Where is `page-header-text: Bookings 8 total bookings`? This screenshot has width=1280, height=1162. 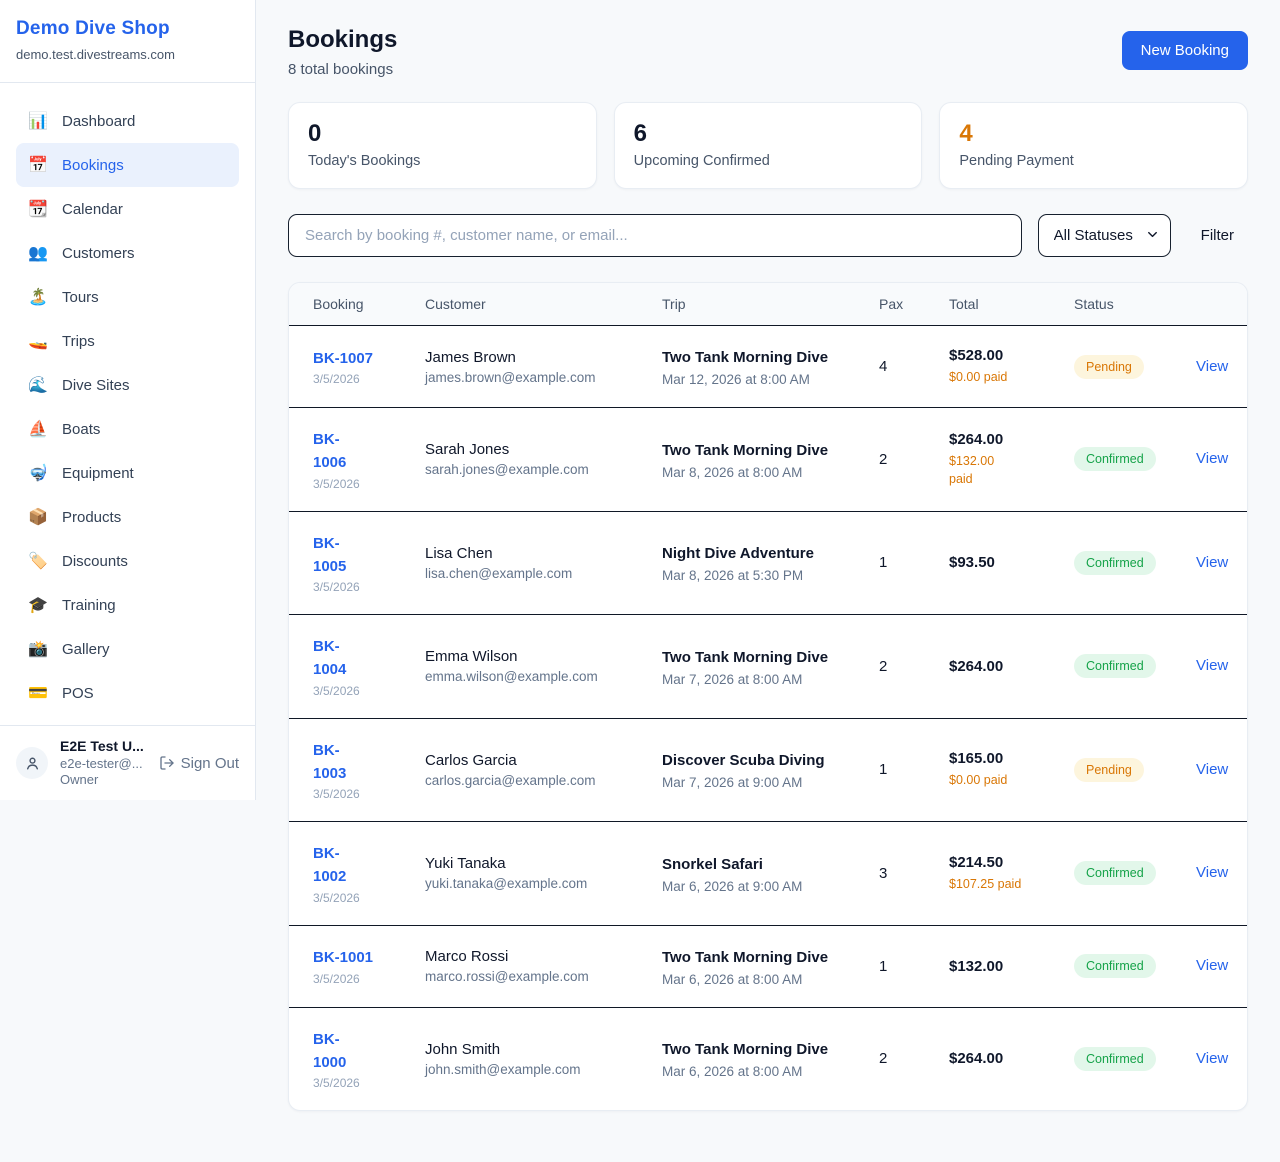
page-header-text: Bookings 8 total bookings is located at coordinates (342, 52).